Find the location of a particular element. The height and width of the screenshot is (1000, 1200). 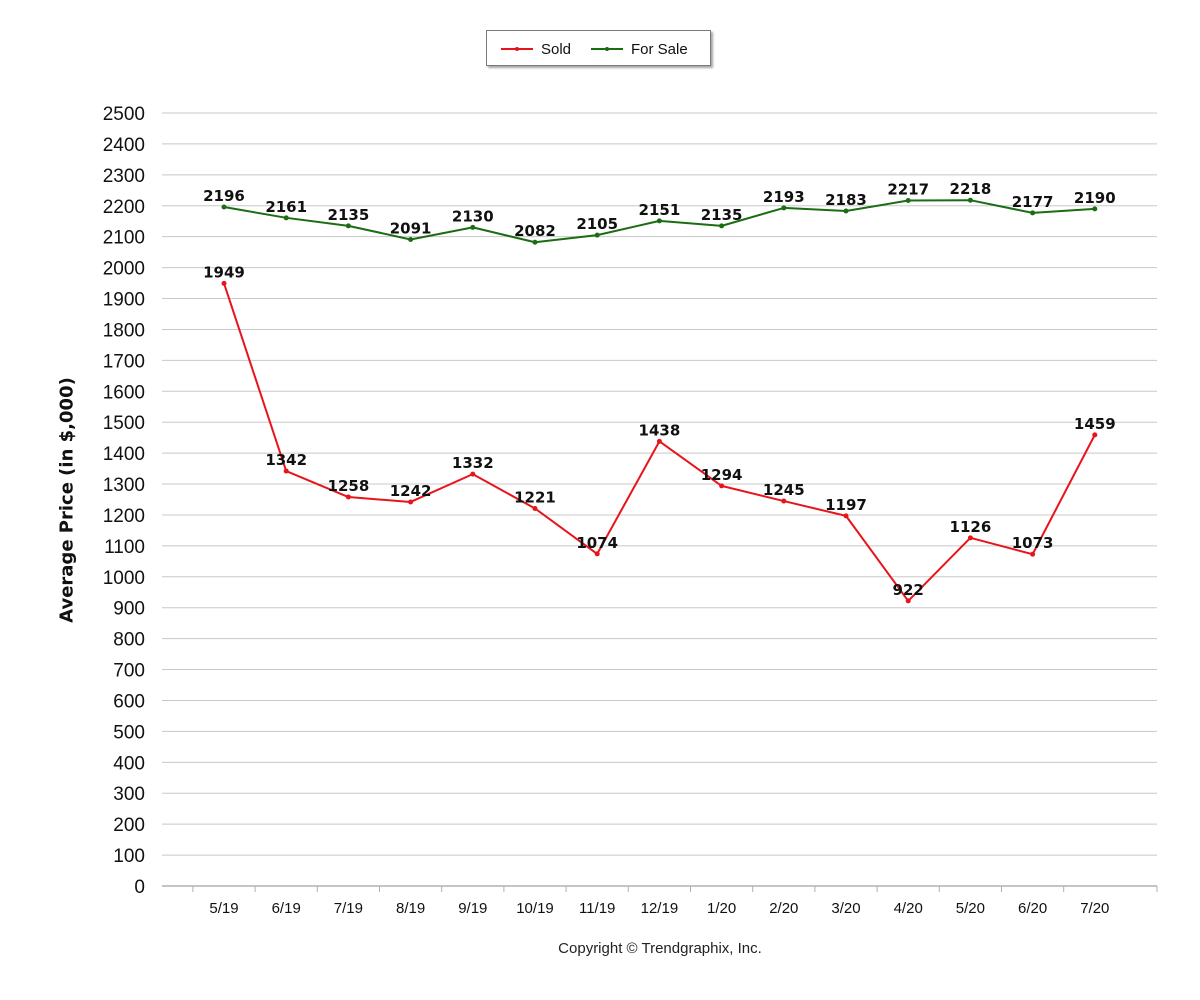

legend-label-sold: Sold is located at coordinates (556, 49).